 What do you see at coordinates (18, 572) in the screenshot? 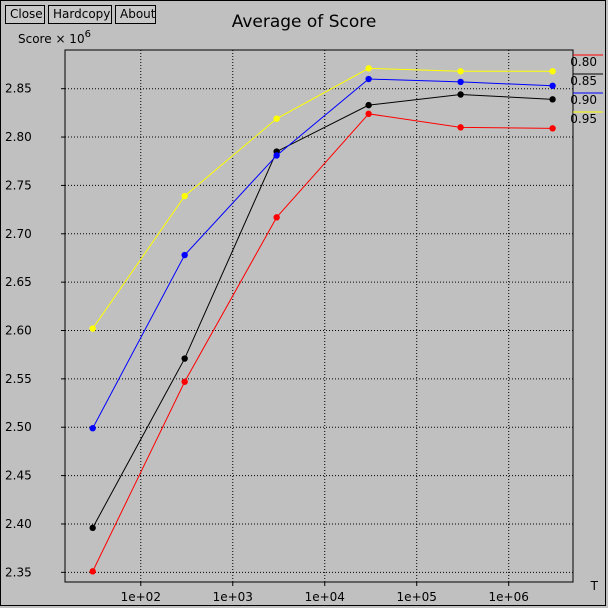
I see `y-tick-label: 2.35` at bounding box center [18, 572].